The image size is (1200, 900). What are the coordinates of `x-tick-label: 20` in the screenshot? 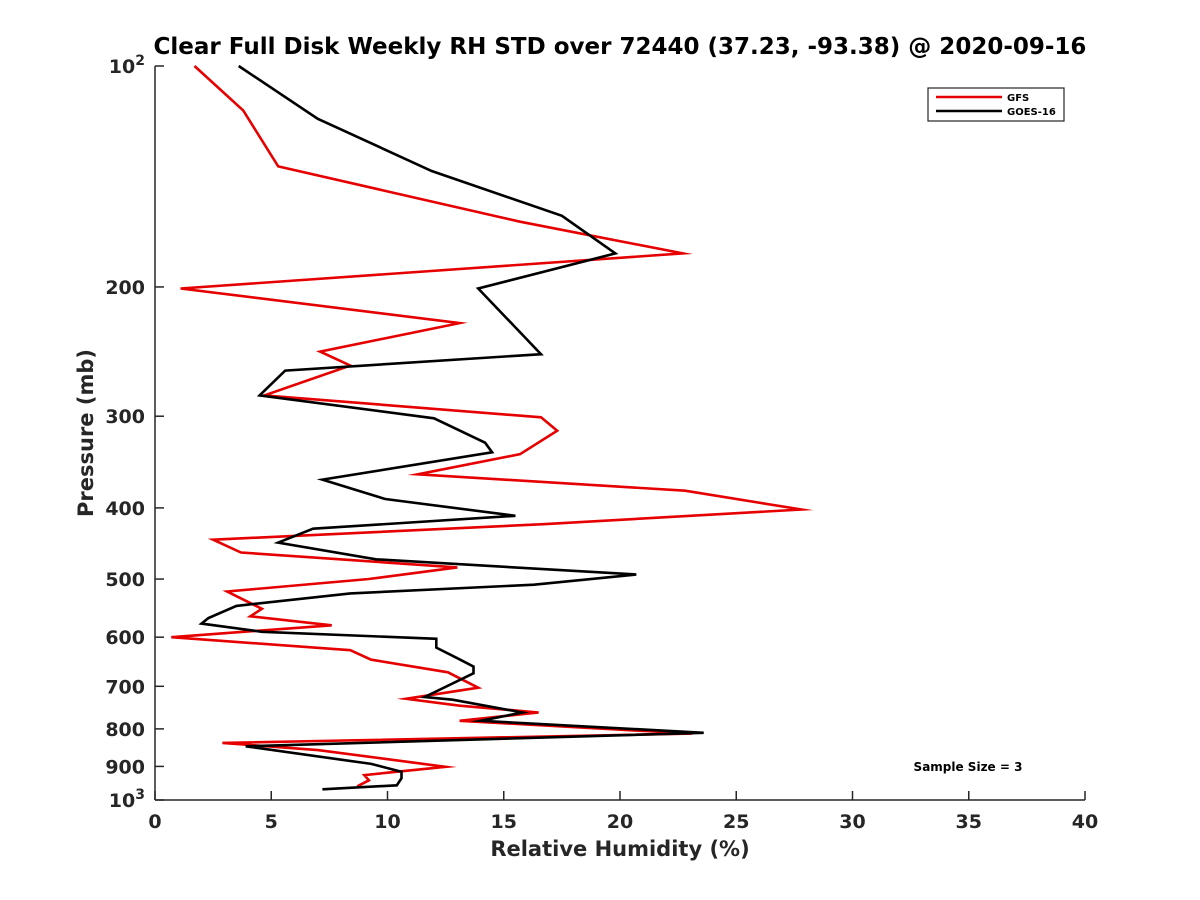 It's located at (620, 822).